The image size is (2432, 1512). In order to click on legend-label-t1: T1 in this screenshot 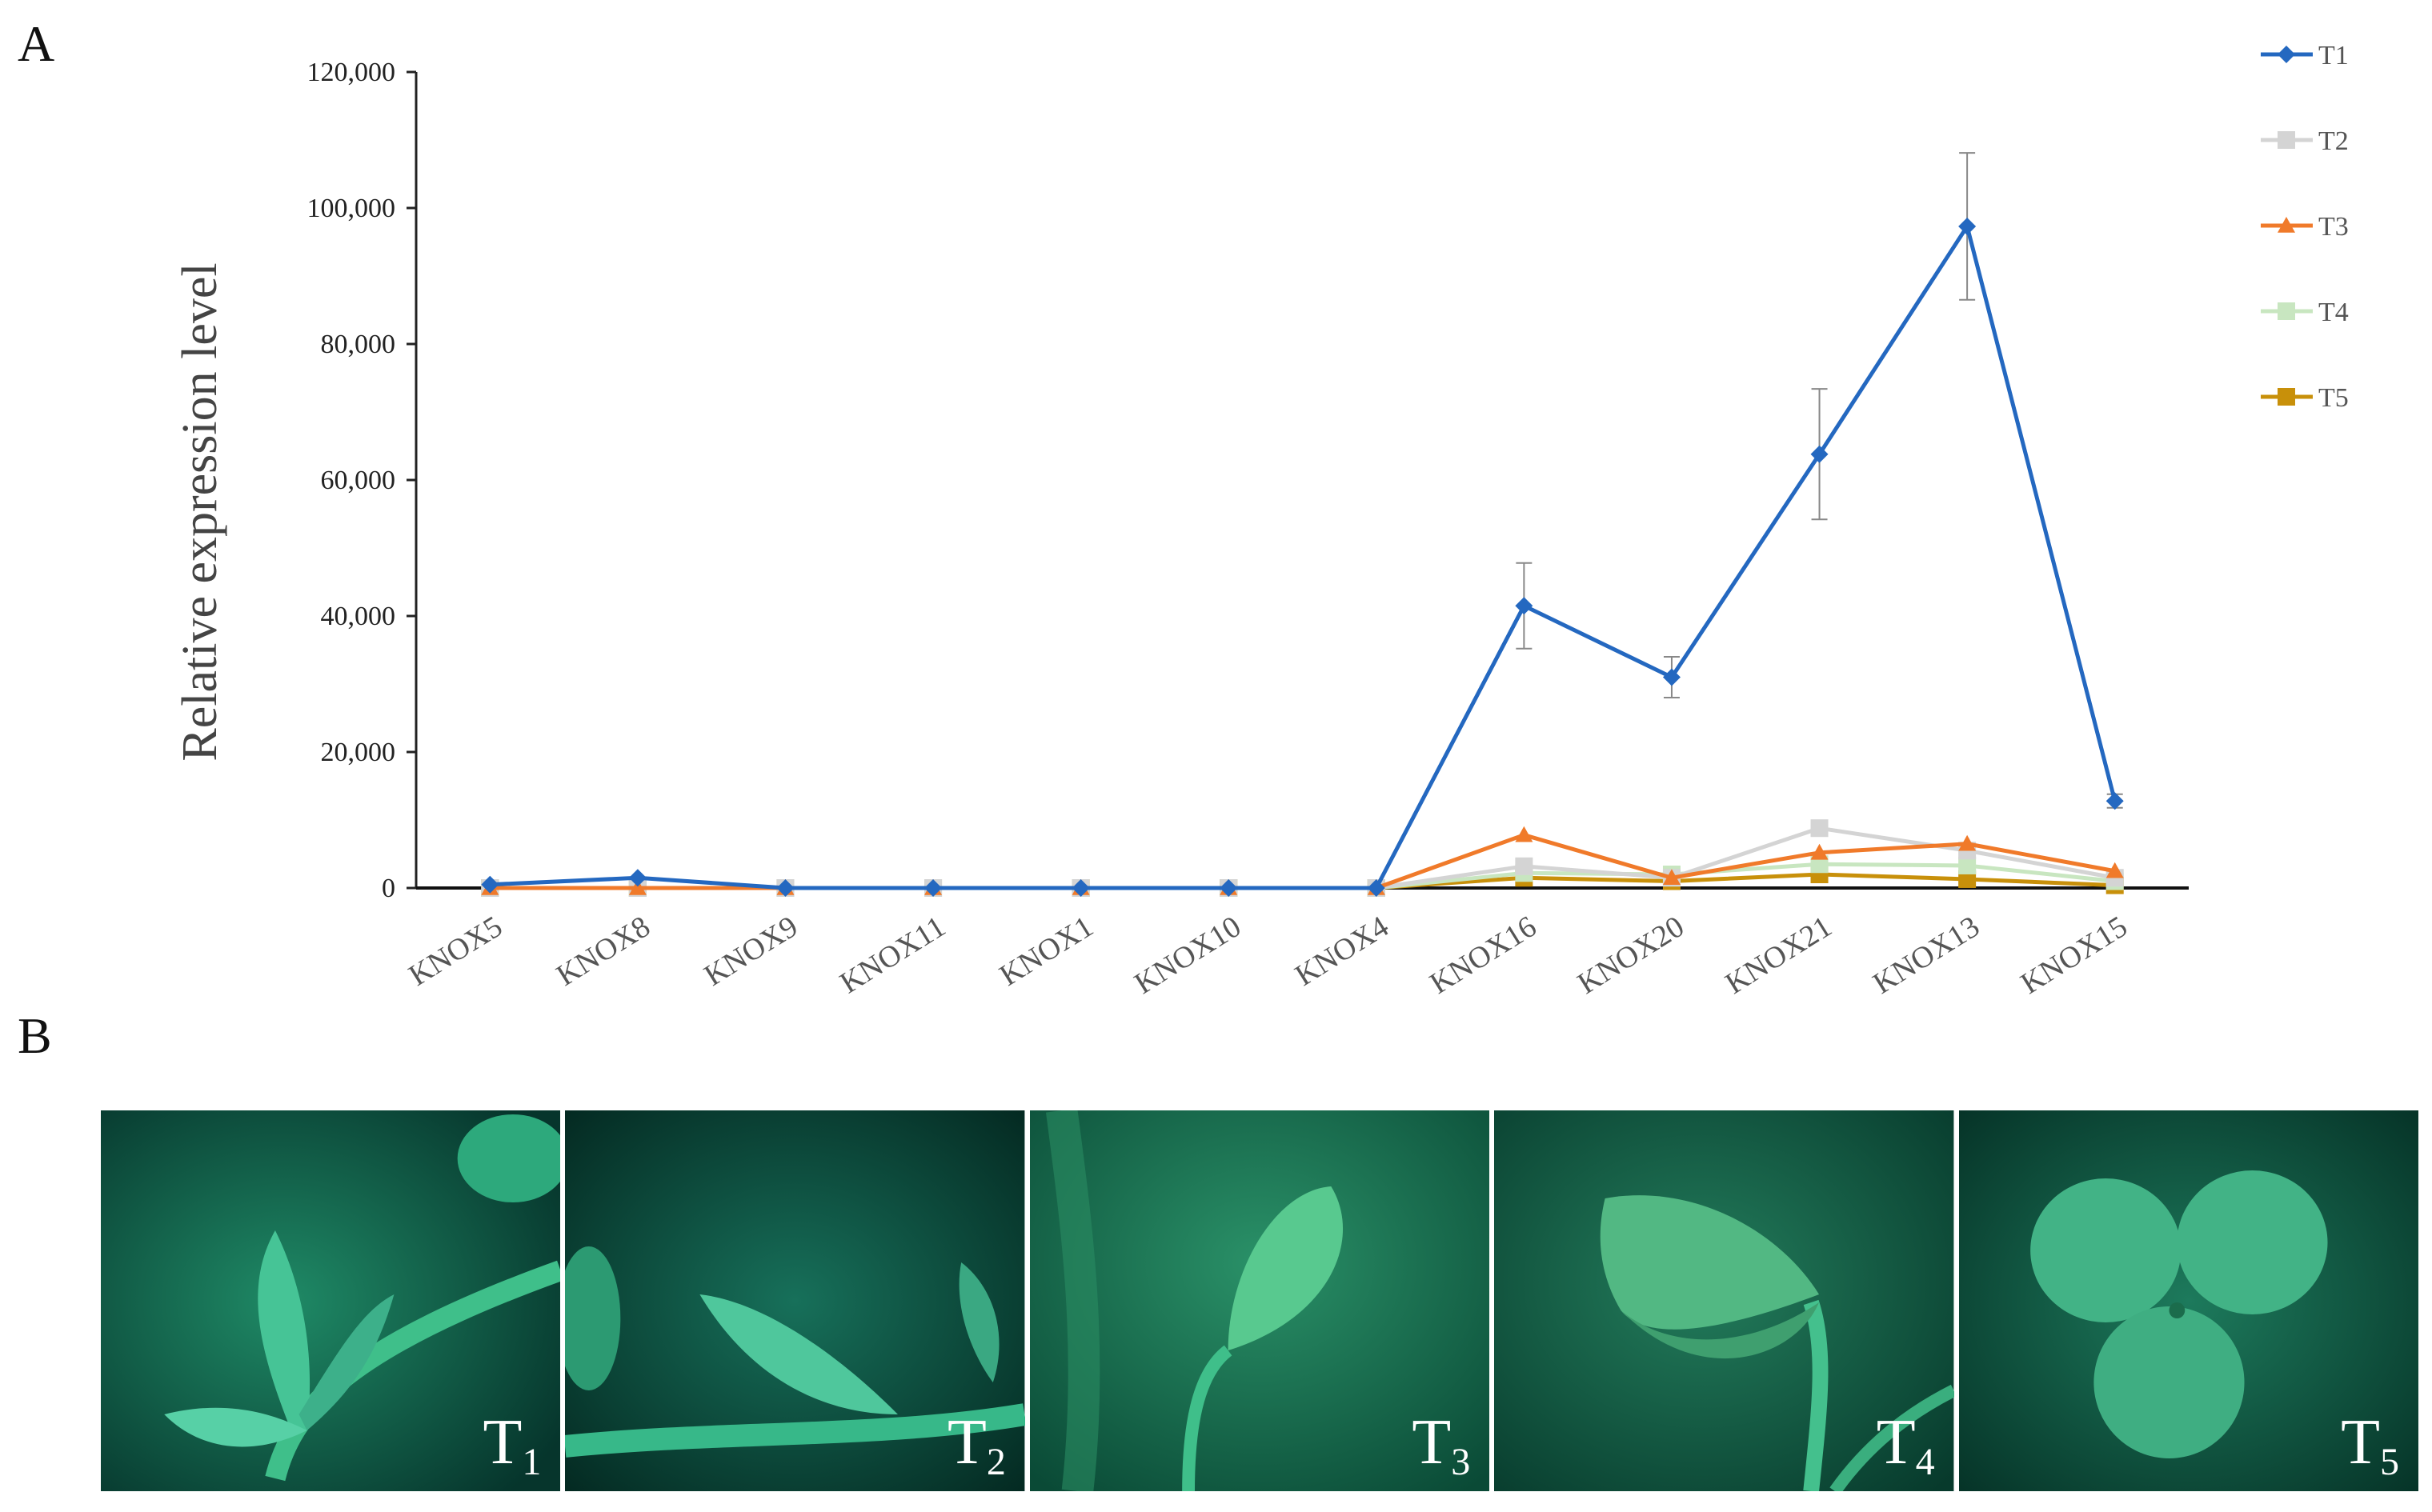, I will do `click(2333, 55)`.